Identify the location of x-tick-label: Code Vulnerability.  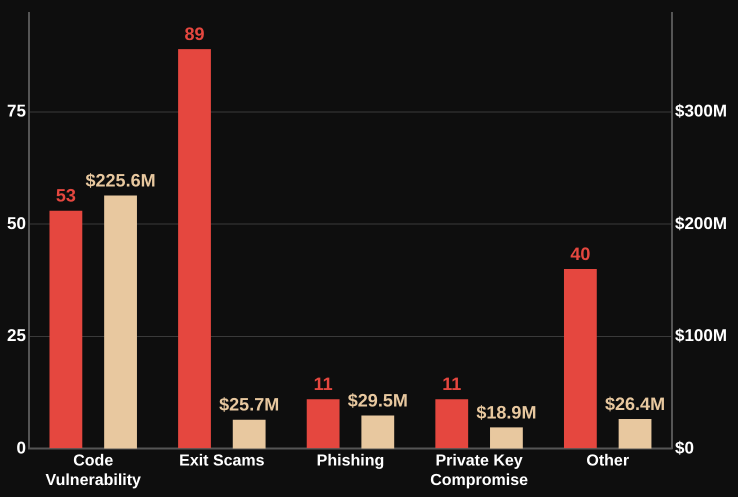
(94, 470).